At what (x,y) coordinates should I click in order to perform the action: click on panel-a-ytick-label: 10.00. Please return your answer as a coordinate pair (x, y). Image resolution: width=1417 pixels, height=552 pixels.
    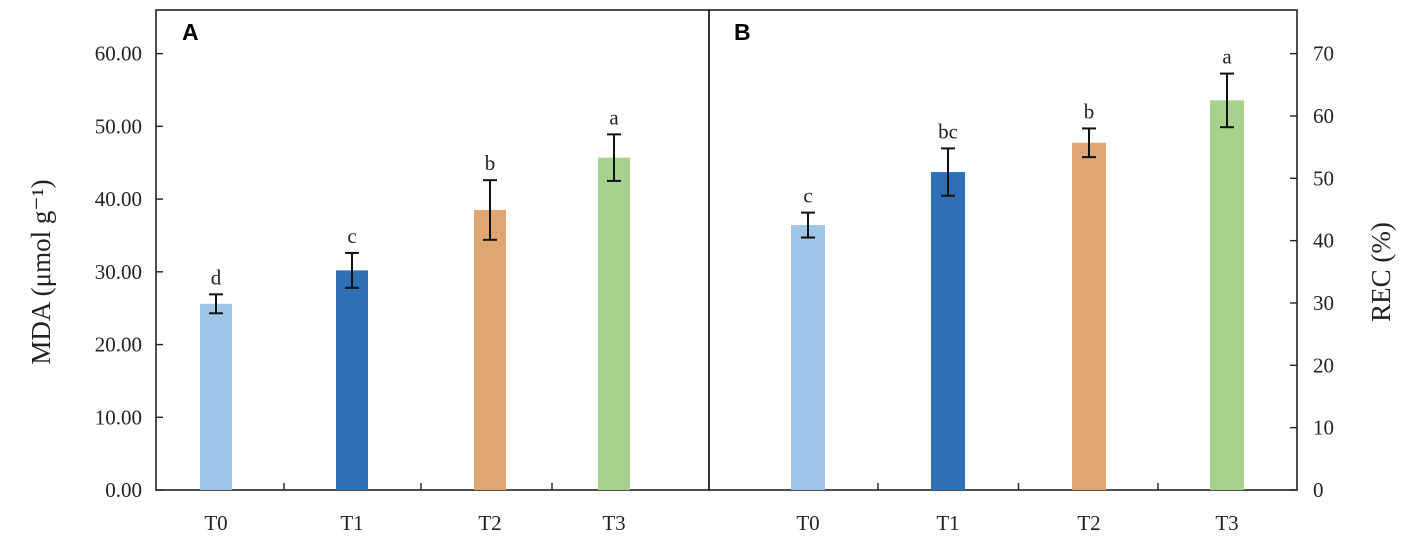
    Looking at the image, I should click on (118, 417).